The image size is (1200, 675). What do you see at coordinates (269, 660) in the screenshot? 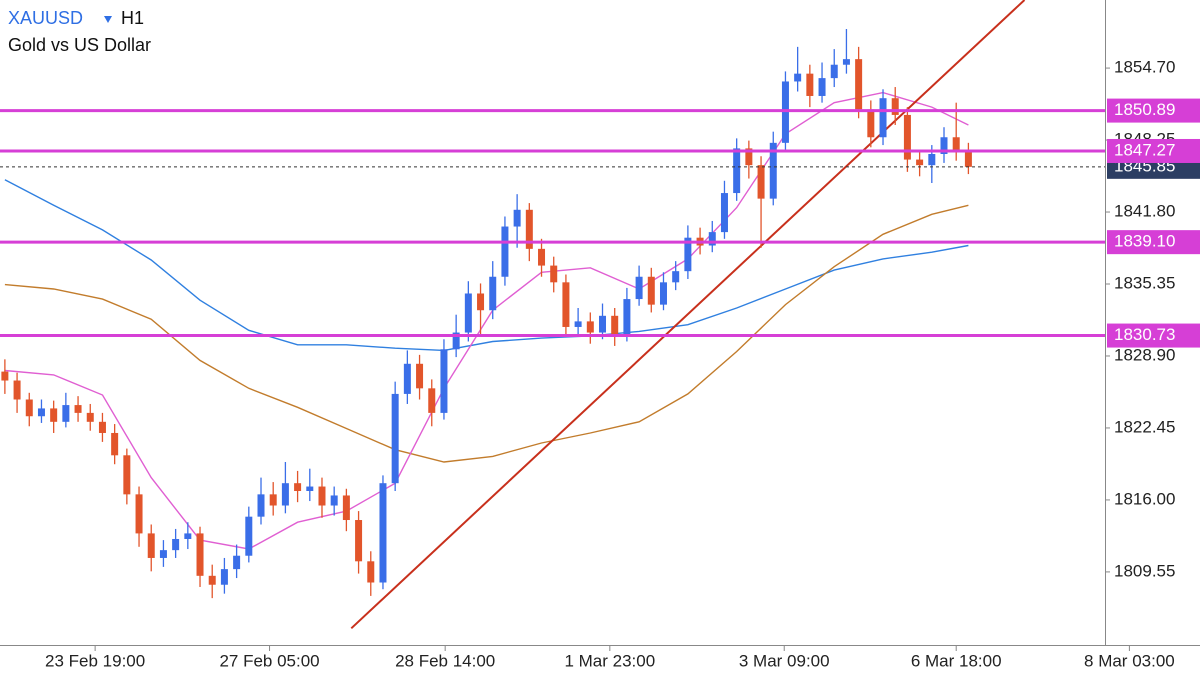
I see `x-tick-label: 27 Feb 05:00` at bounding box center [269, 660].